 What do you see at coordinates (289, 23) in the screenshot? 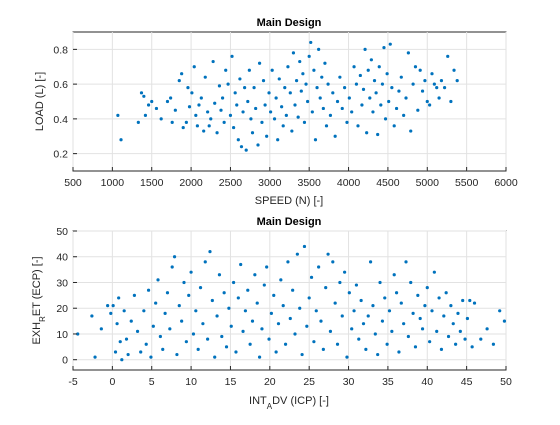
I see `top-chart-title: Main Design` at bounding box center [289, 23].